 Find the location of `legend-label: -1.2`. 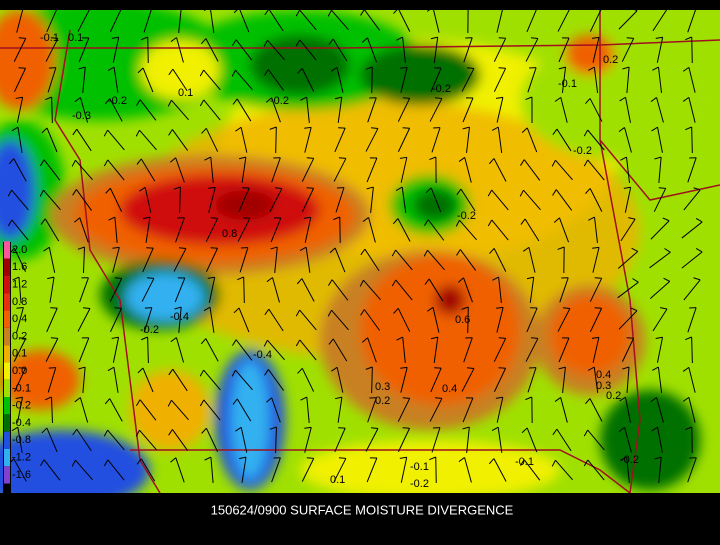

legend-label: -1.2 is located at coordinates (21, 458).